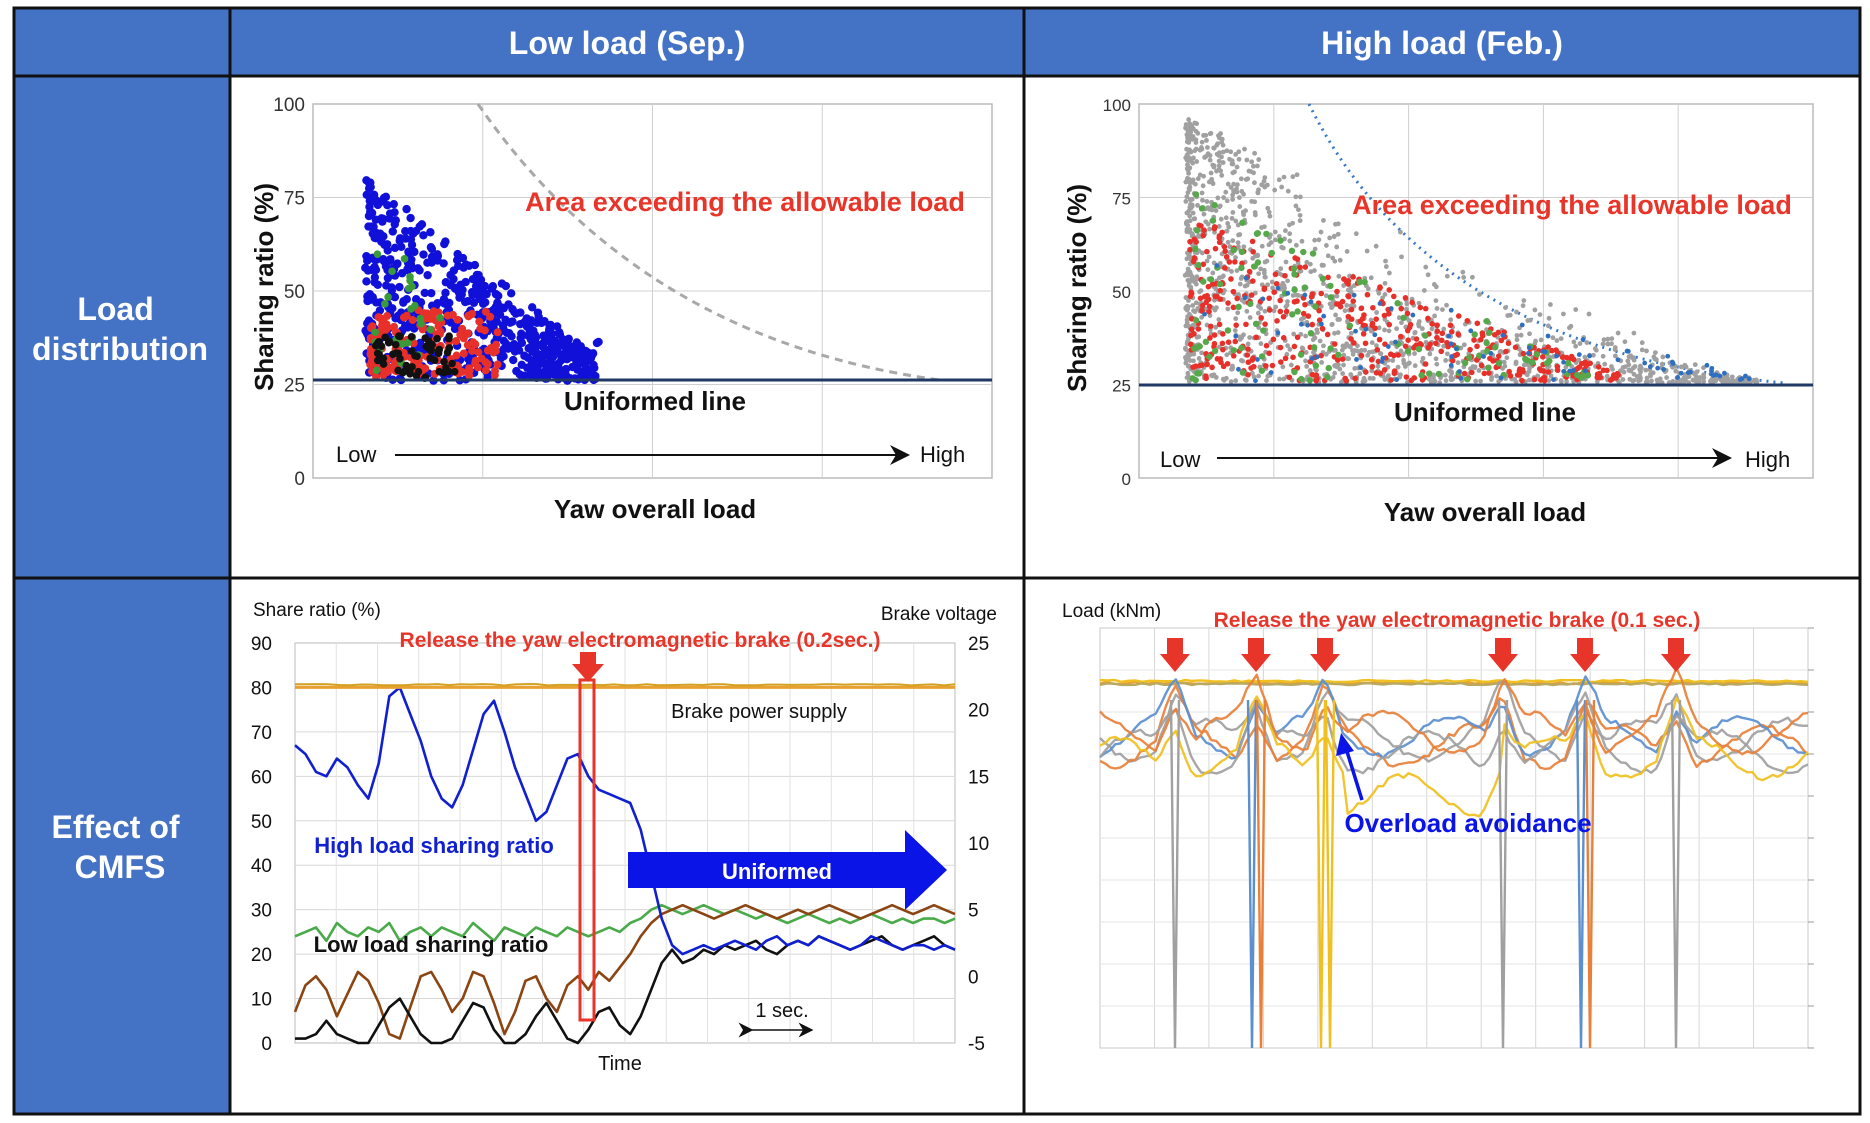  Describe the element at coordinates (745, 202) in the screenshot. I see `low-area-label: Area exceeding the allowable load` at that location.